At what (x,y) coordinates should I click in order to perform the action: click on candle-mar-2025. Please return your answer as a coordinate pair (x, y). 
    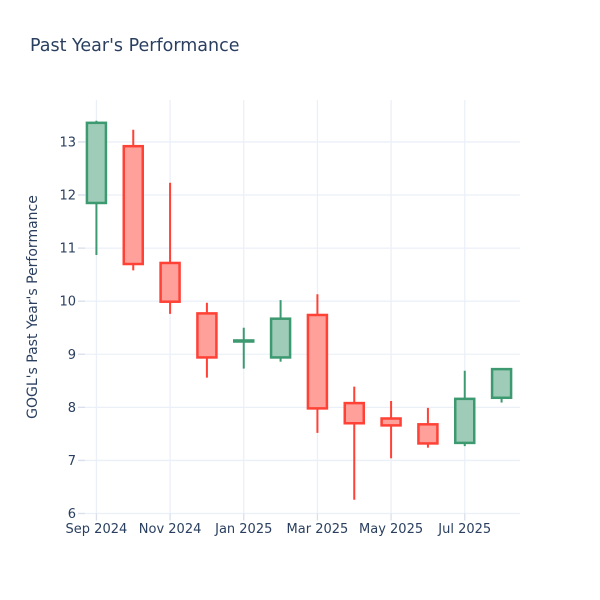
    Looking at the image, I should click on (317, 363).